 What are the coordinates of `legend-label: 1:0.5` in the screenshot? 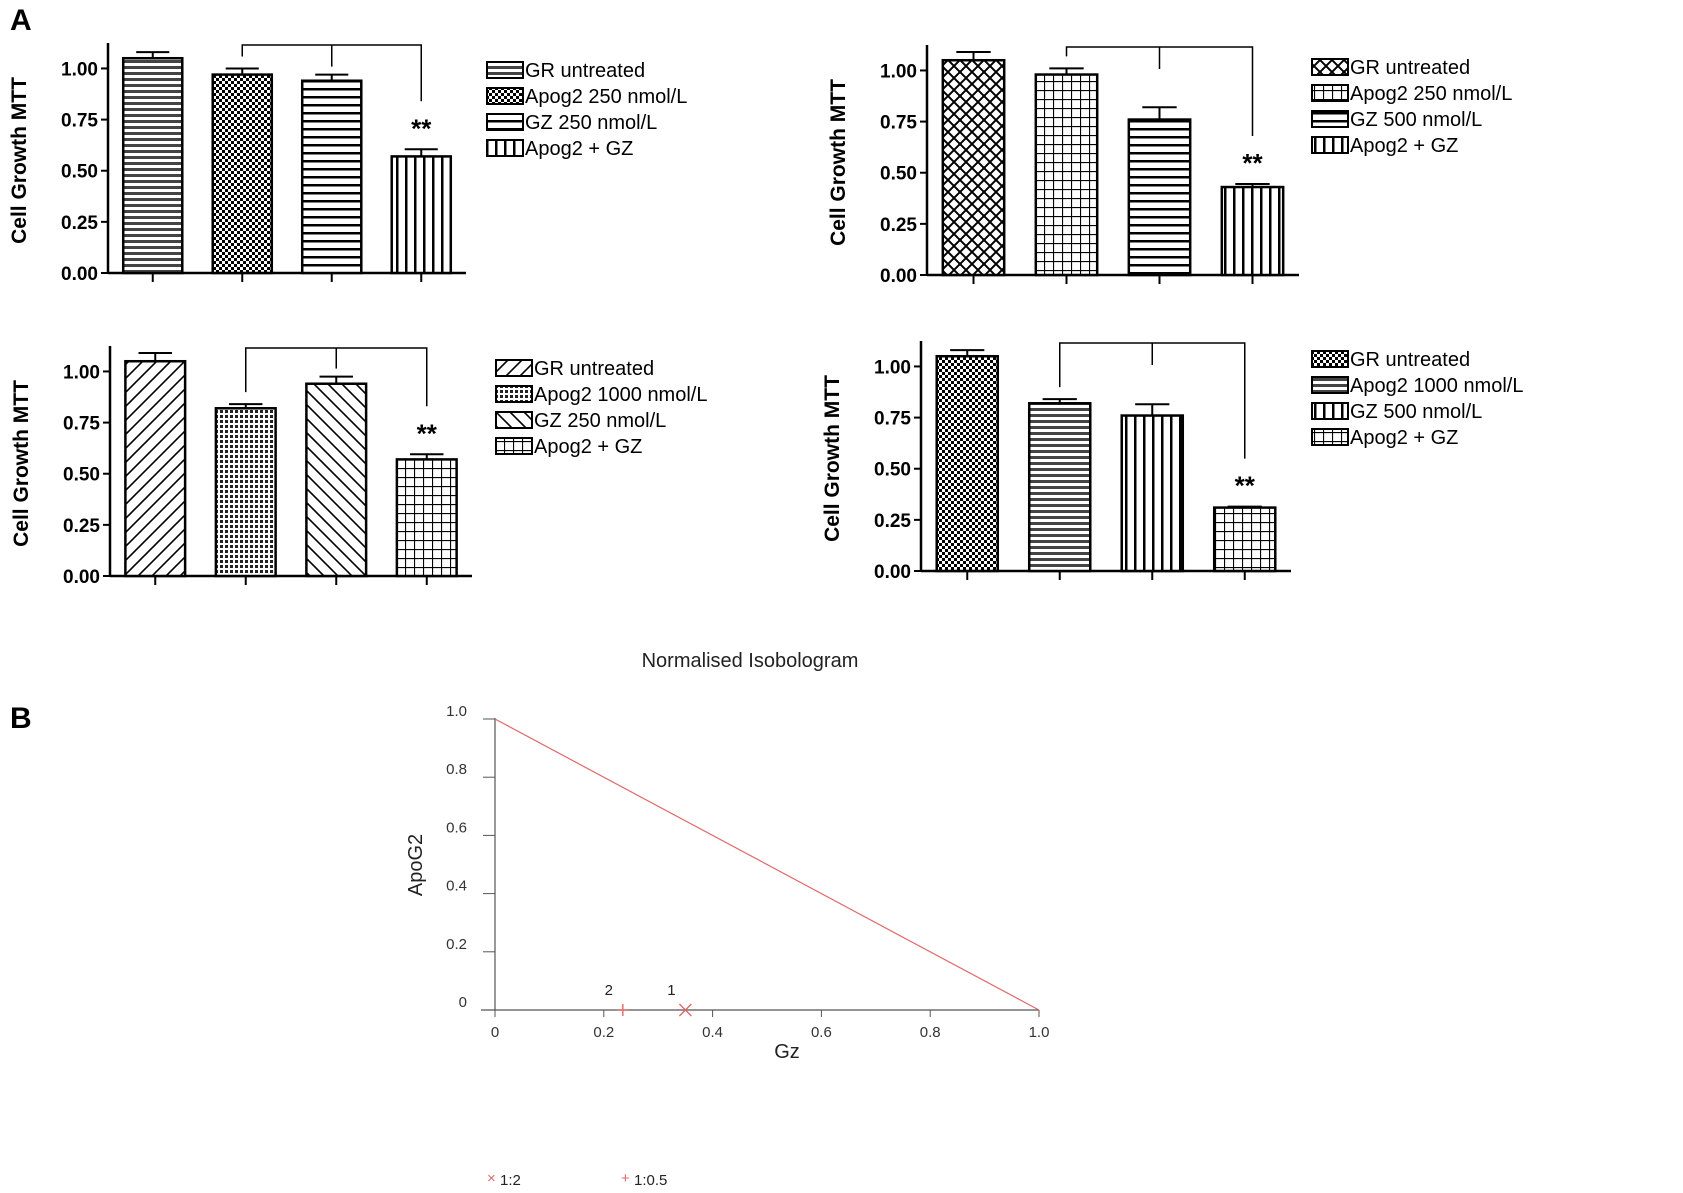 It's located at (650, 1180).